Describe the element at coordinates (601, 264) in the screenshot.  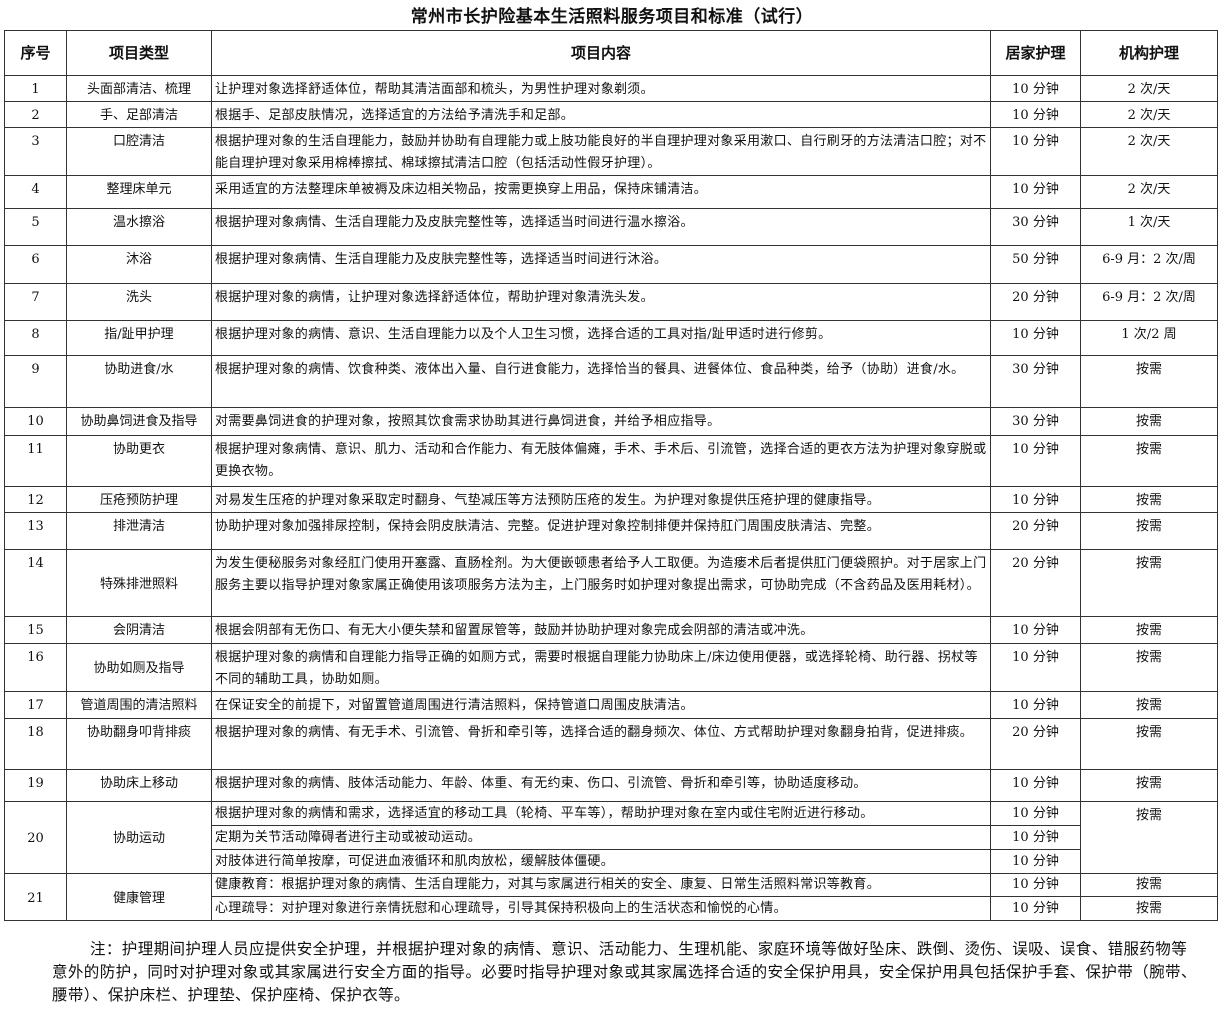
I see `item-content: 根据护理对象病情、生活自理能力及皮肤完整性等，选择适当时间进行沐浴。` at that location.